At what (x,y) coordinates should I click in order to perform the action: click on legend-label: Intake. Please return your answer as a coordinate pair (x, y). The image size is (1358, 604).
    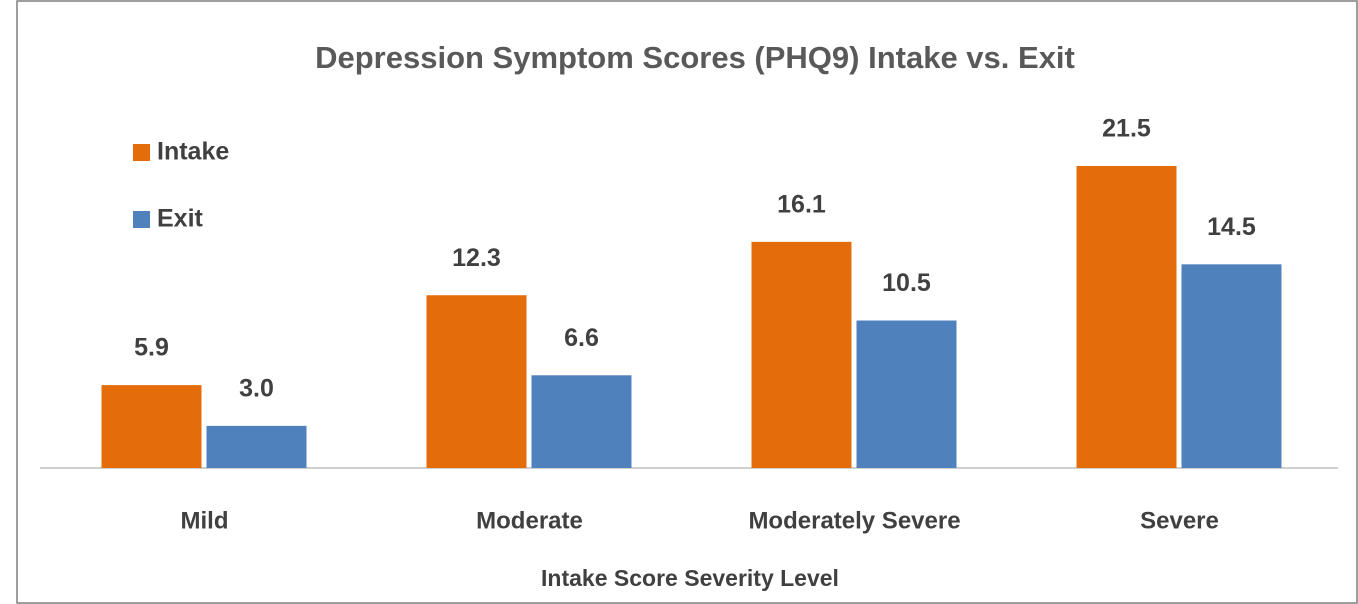
    Looking at the image, I should click on (193, 152).